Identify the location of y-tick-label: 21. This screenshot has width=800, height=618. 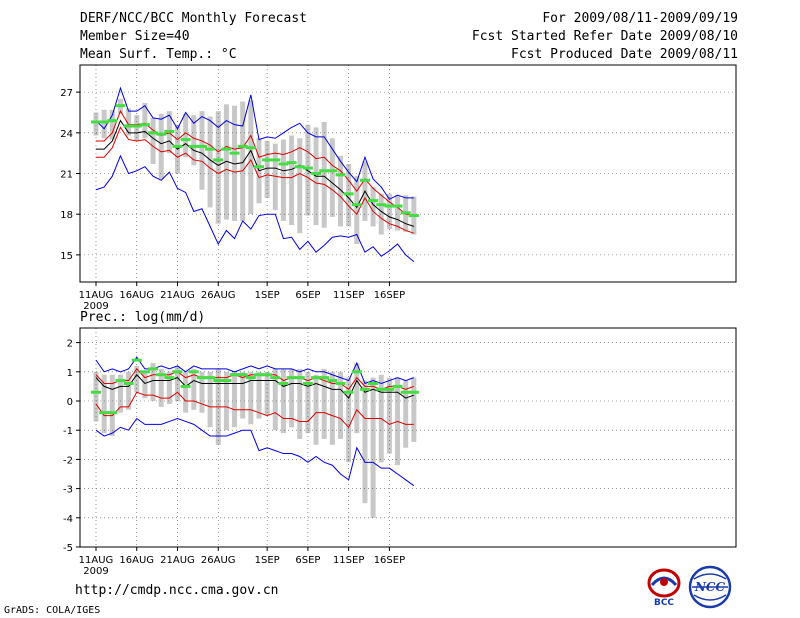
(66, 175).